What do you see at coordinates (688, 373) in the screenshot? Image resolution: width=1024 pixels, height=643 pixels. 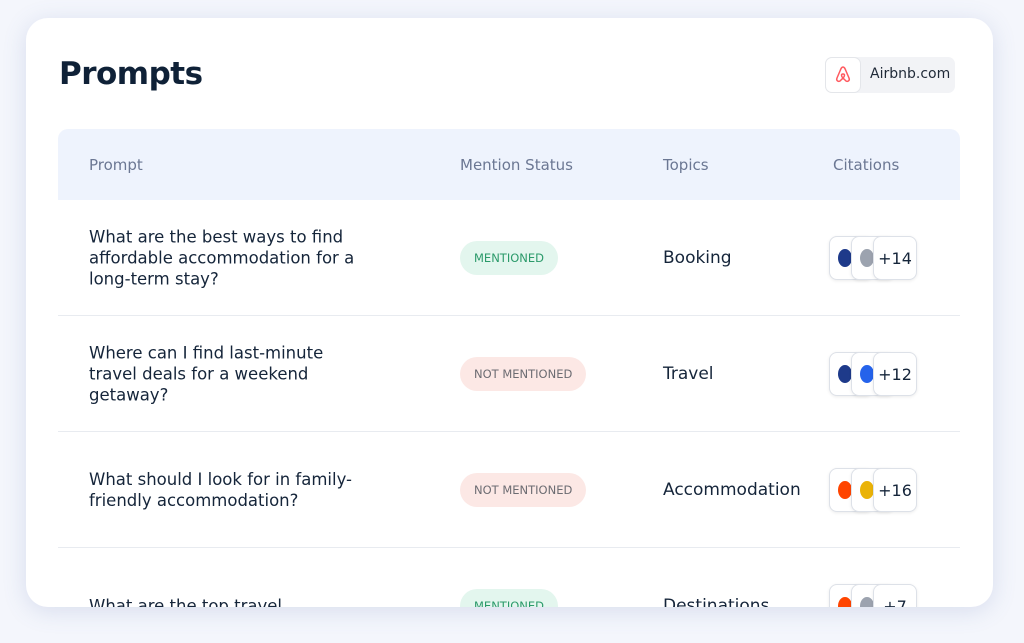 I see `topic: Travel` at bounding box center [688, 373].